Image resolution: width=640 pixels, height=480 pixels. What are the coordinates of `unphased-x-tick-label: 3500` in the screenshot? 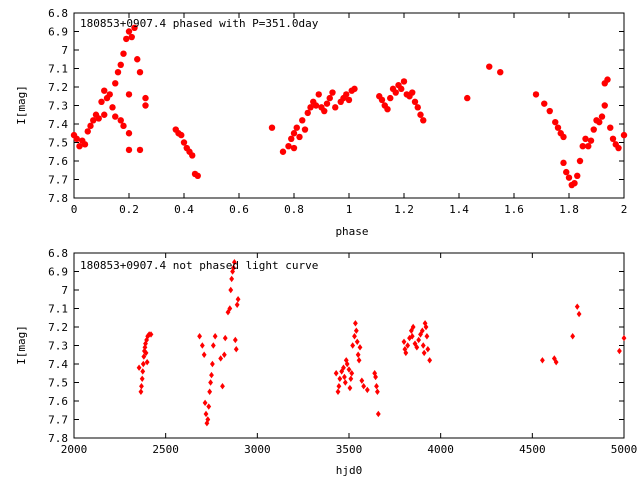 It's located at (349, 449).